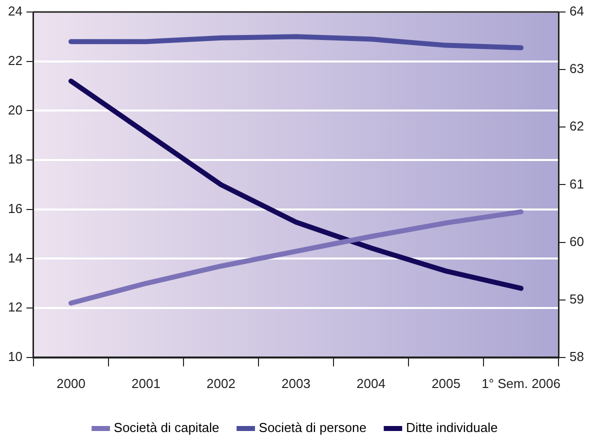 This screenshot has height=445, width=592. What do you see at coordinates (167, 428) in the screenshot?
I see `legend-label: Società di capitale` at bounding box center [167, 428].